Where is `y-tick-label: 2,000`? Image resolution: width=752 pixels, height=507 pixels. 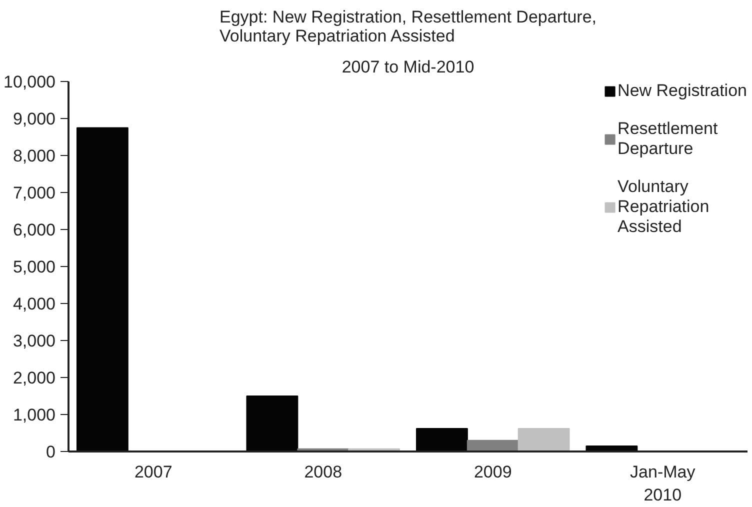
y-tick-label: 2,000 is located at coordinates (34, 378).